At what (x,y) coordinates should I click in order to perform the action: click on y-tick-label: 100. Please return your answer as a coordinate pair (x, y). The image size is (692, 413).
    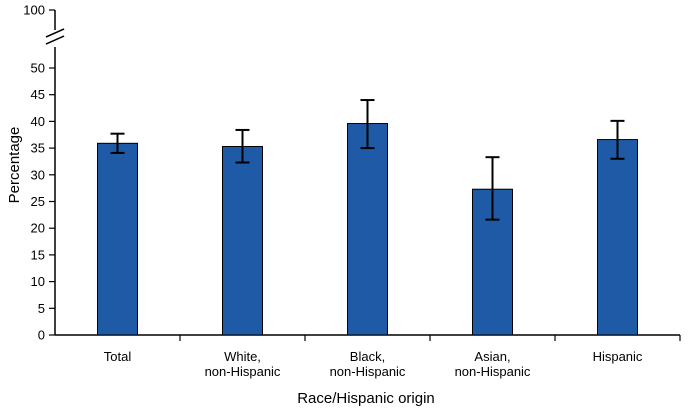
    Looking at the image, I should click on (34, 10).